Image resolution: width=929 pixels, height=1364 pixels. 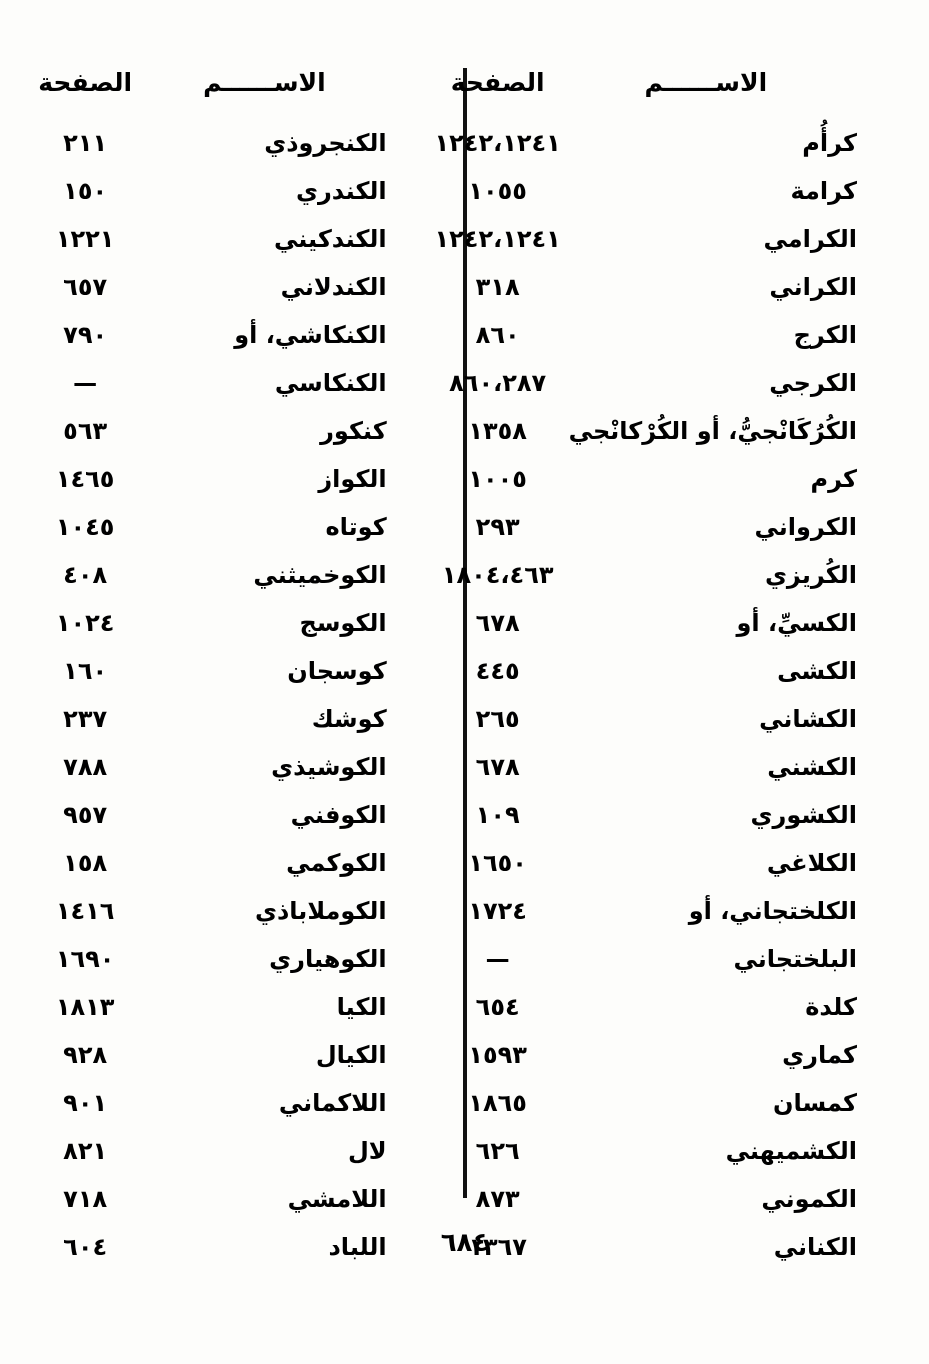 I want to click on entry-pages: ١٠٤٥, so click(x=85, y=527).